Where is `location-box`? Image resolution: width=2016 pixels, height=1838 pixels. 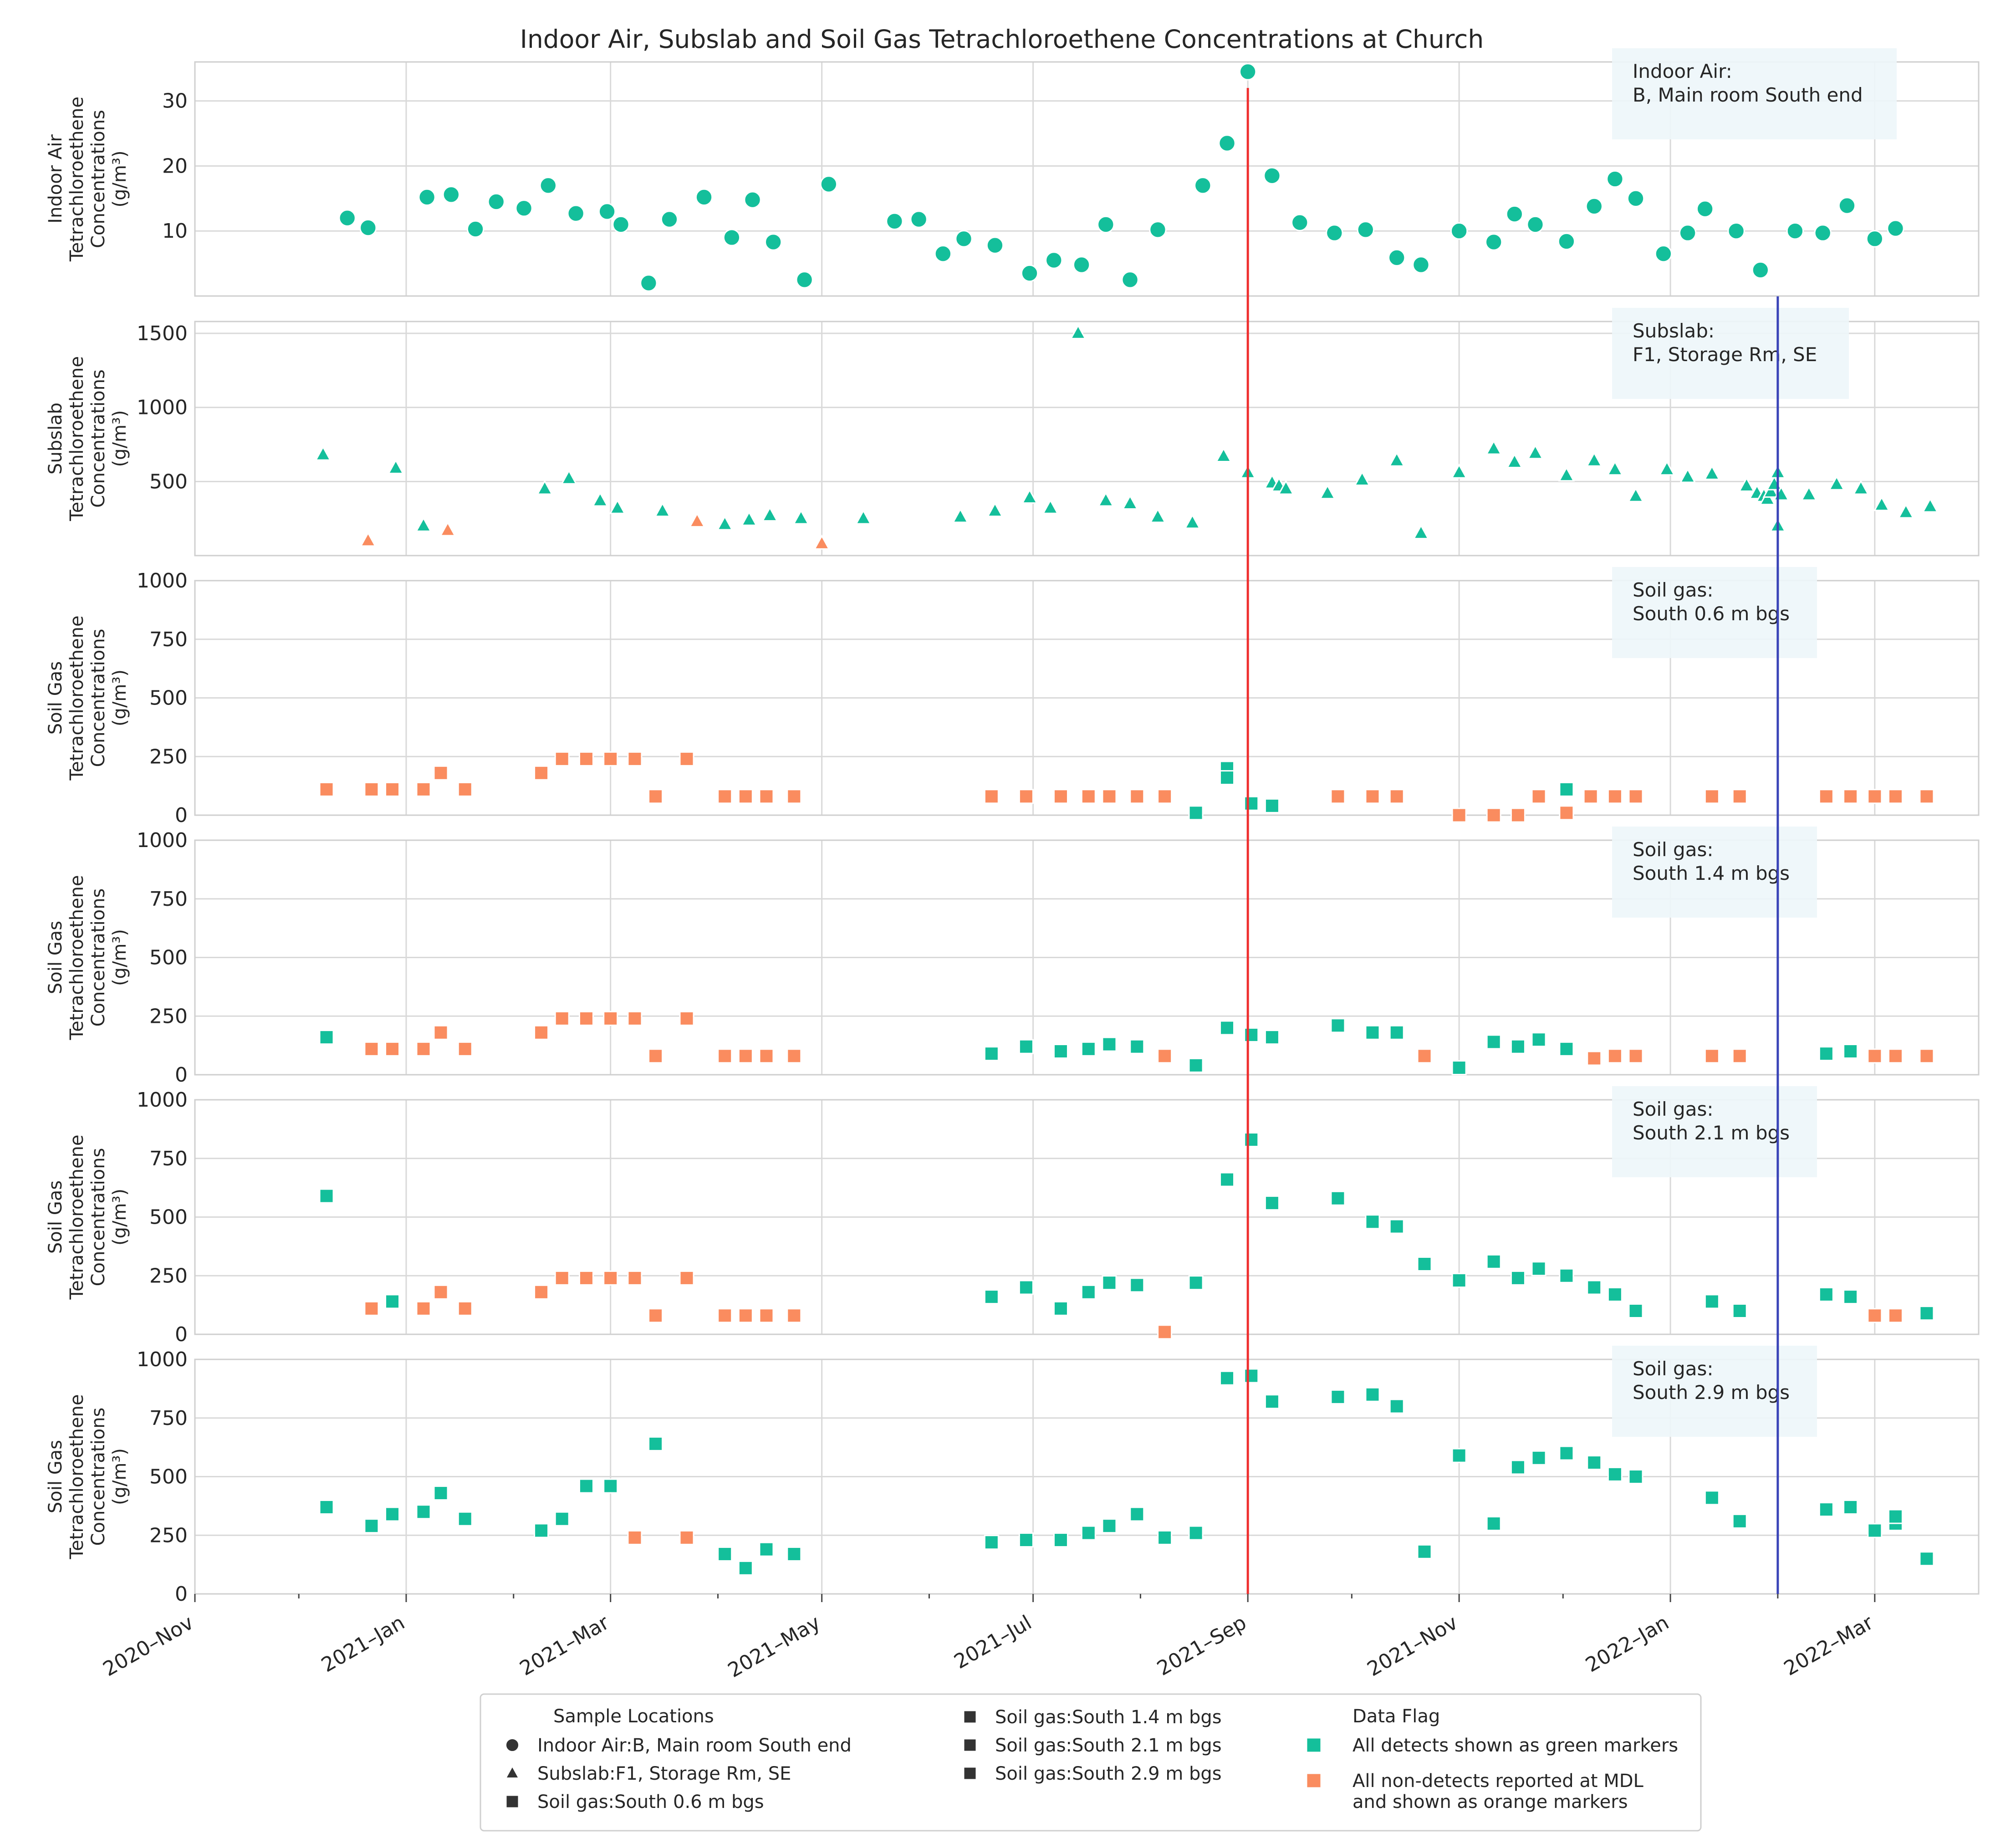 location-box is located at coordinates (1714, 1391).